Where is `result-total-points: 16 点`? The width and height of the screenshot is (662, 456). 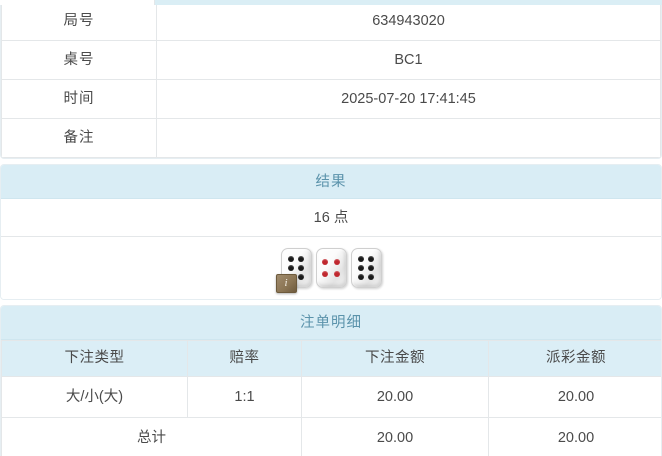
result-total-points: 16 点 is located at coordinates (331, 218).